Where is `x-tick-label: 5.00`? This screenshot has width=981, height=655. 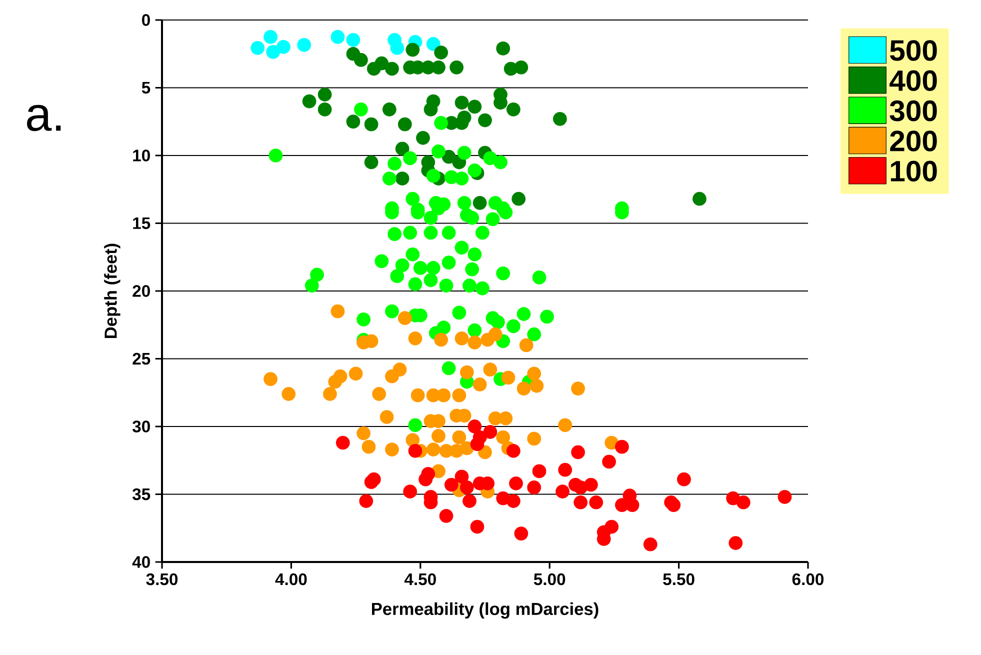 x-tick-label: 5.00 is located at coordinates (550, 579).